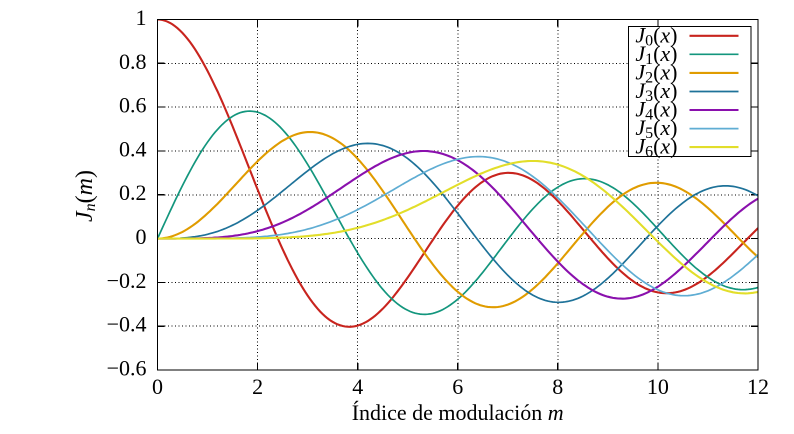  I want to click on svg-text: J2(x), so click(656, 72).